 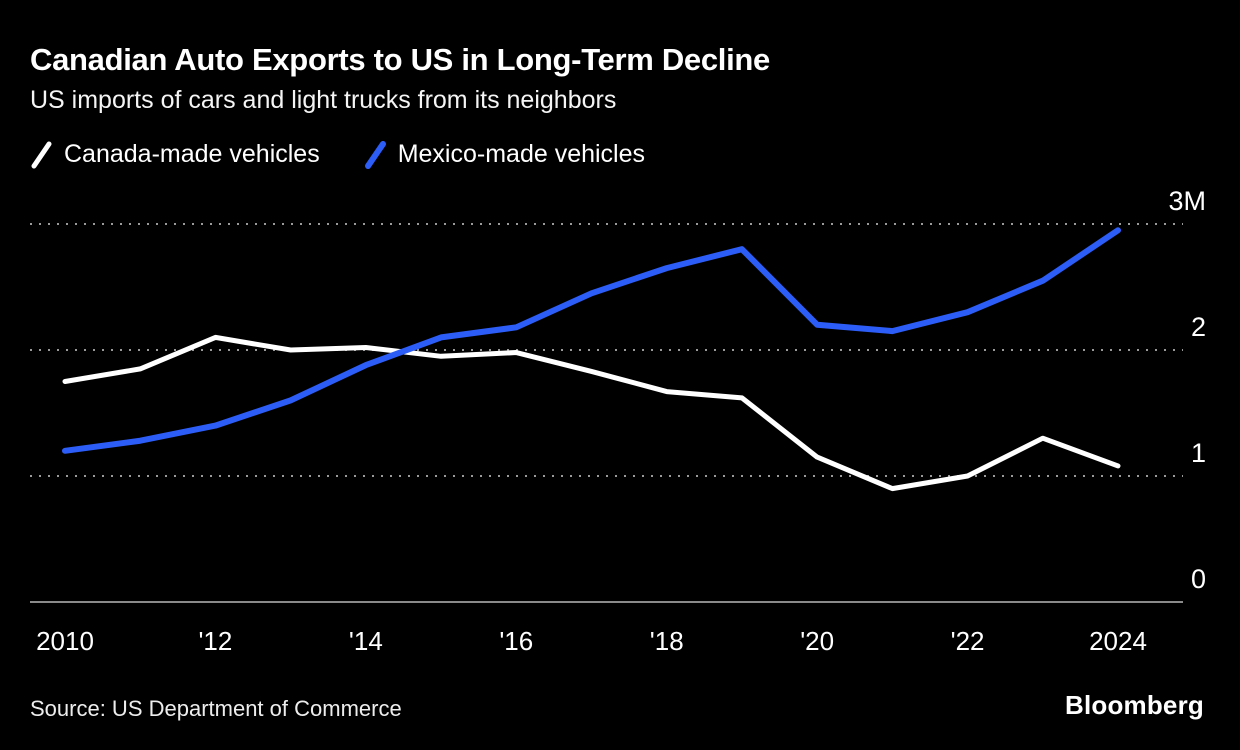 What do you see at coordinates (1198, 453) in the screenshot?
I see `y-axis-label: 1` at bounding box center [1198, 453].